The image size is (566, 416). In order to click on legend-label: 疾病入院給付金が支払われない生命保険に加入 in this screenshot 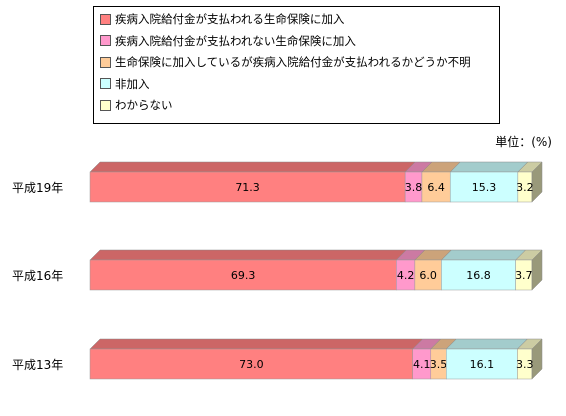, I will do `click(235, 40)`.